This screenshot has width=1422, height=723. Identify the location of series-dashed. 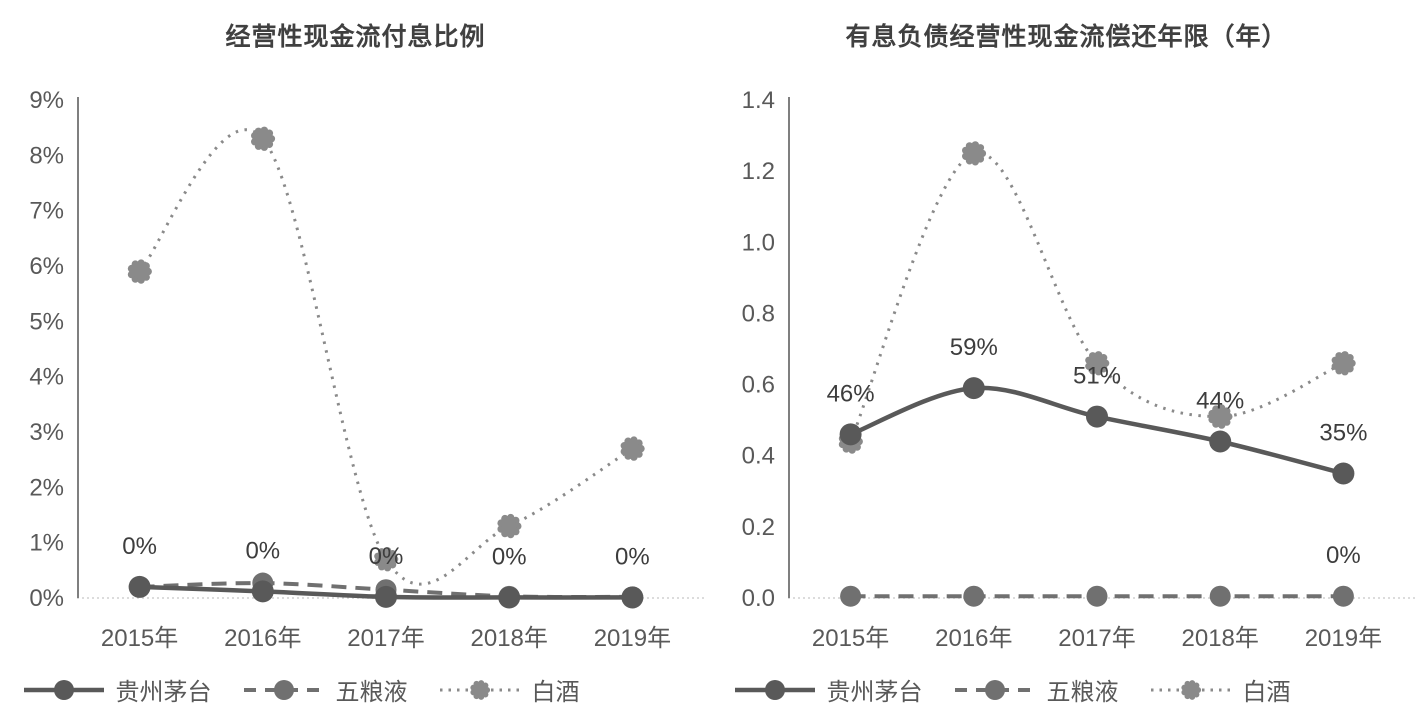
(1097, 596).